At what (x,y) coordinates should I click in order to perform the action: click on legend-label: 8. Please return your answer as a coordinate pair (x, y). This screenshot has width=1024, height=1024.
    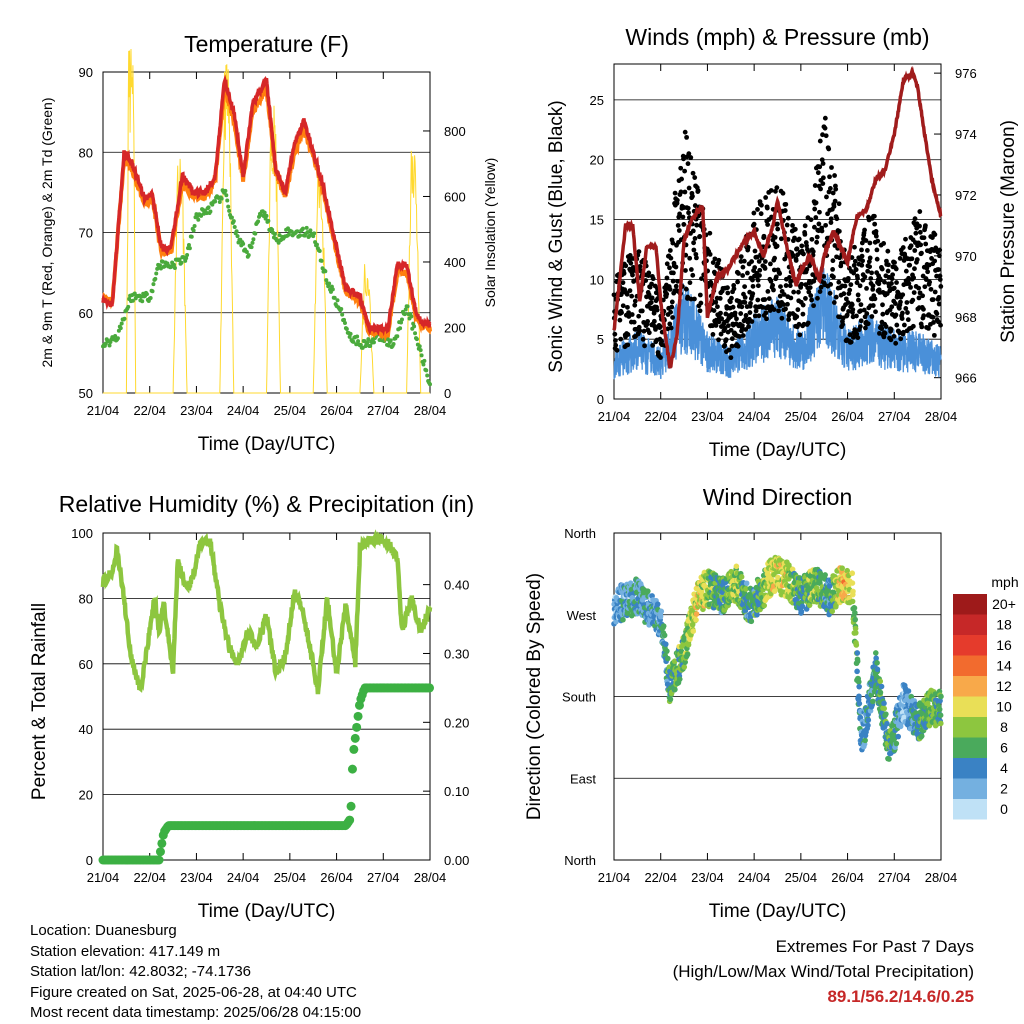
    Looking at the image, I should click on (1004, 727).